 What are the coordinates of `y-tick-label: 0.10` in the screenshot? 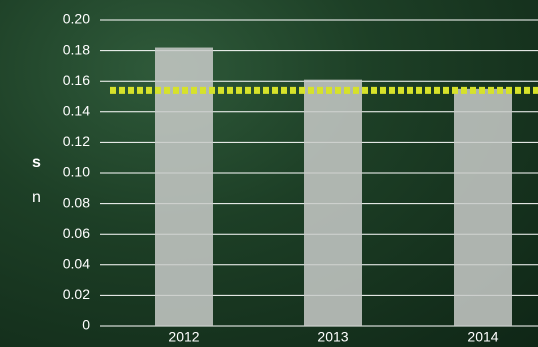 It's located at (76, 172).